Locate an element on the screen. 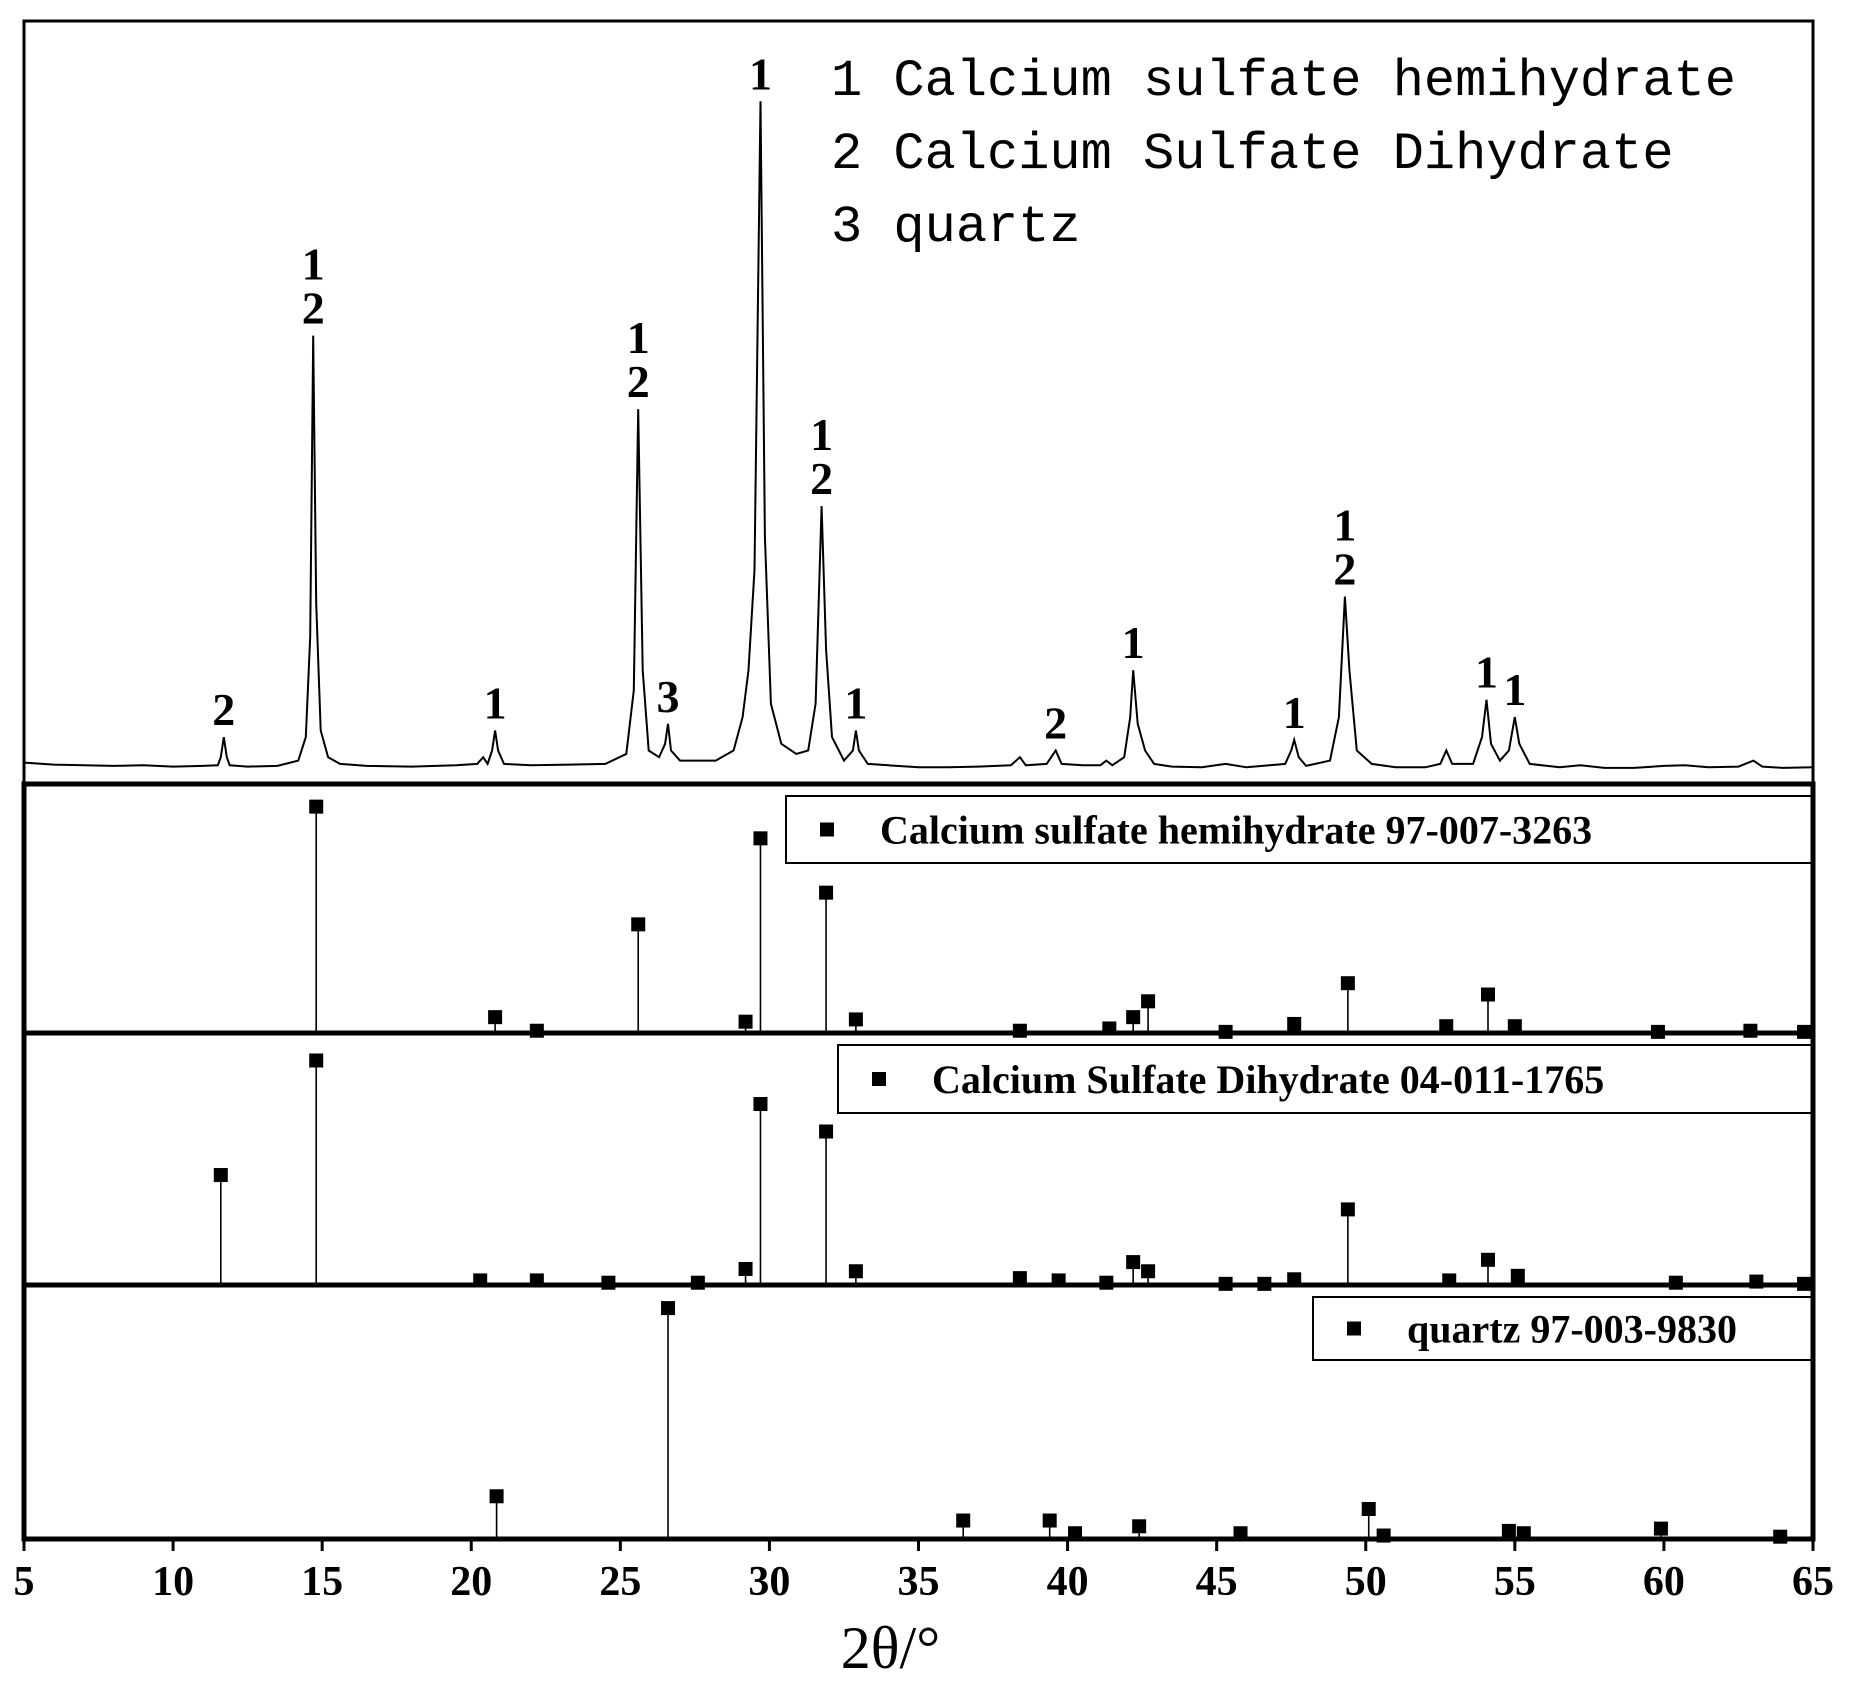  legend-label: Calcium Sulfate Dihydrate 04-011-1765 is located at coordinates (1268, 1079).